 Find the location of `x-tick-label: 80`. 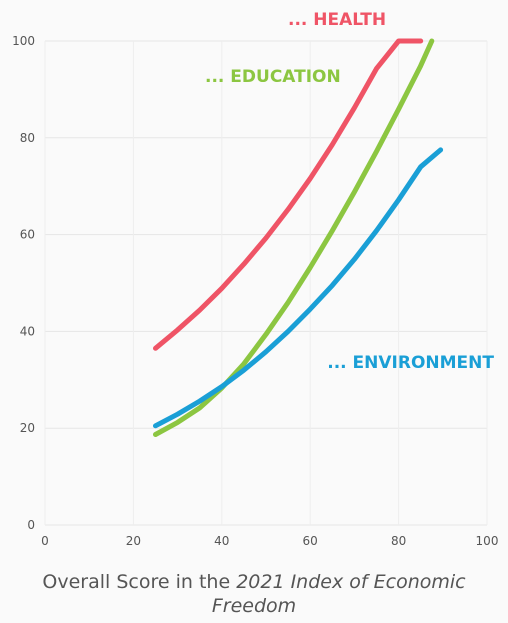

x-tick-label: 80 is located at coordinates (398, 541).